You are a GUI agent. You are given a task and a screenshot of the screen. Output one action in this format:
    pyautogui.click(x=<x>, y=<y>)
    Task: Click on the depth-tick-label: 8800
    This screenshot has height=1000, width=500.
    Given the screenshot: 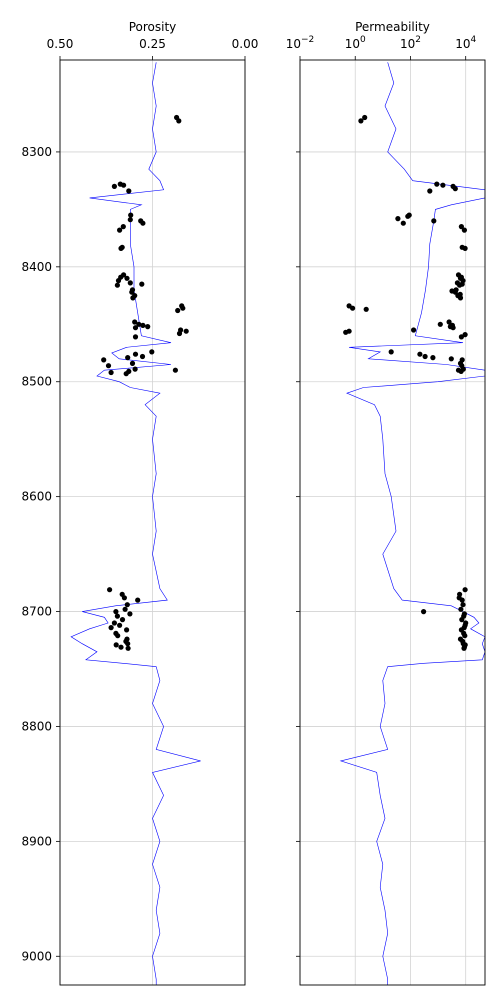 What is the action you would take?
    pyautogui.click(x=36, y=726)
    